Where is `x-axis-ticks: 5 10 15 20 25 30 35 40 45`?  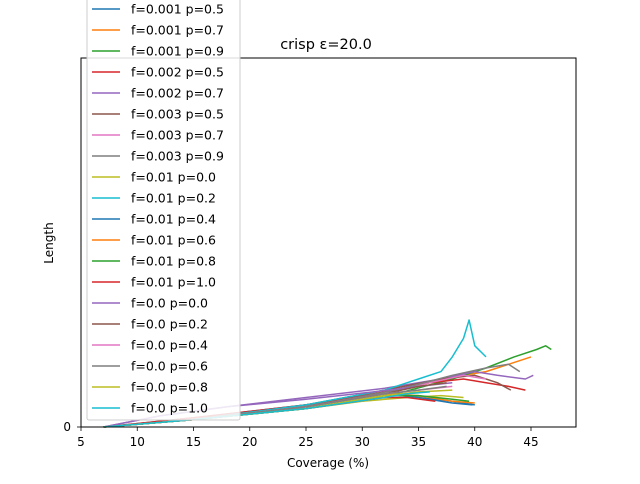
x-axis-ticks: 5 10 15 20 25 30 35 40 45 is located at coordinates (308, 438).